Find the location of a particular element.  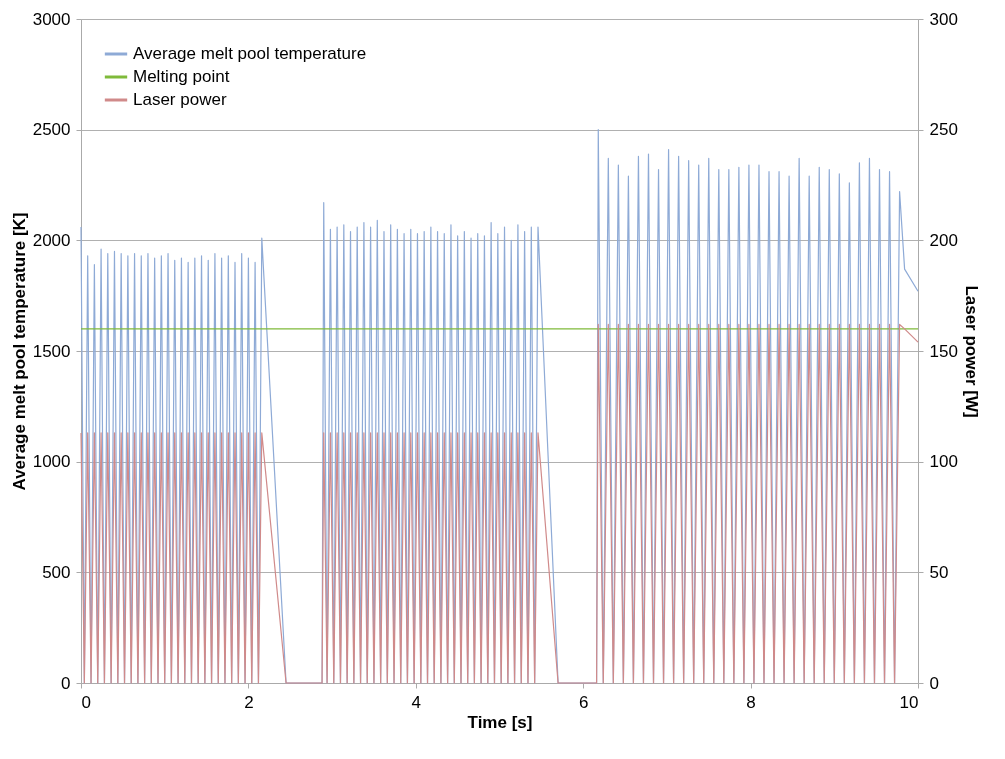

legend-label: Average melt pool temperature is located at coordinates (250, 53).